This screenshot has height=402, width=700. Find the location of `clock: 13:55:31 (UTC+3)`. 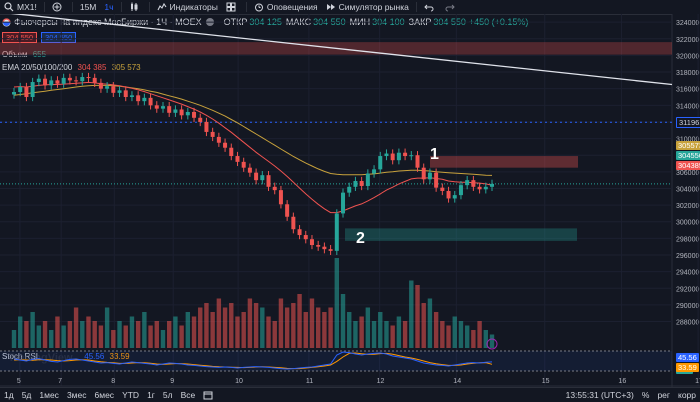

clock: 13:55:31 (UTC+3) is located at coordinates (599, 395).